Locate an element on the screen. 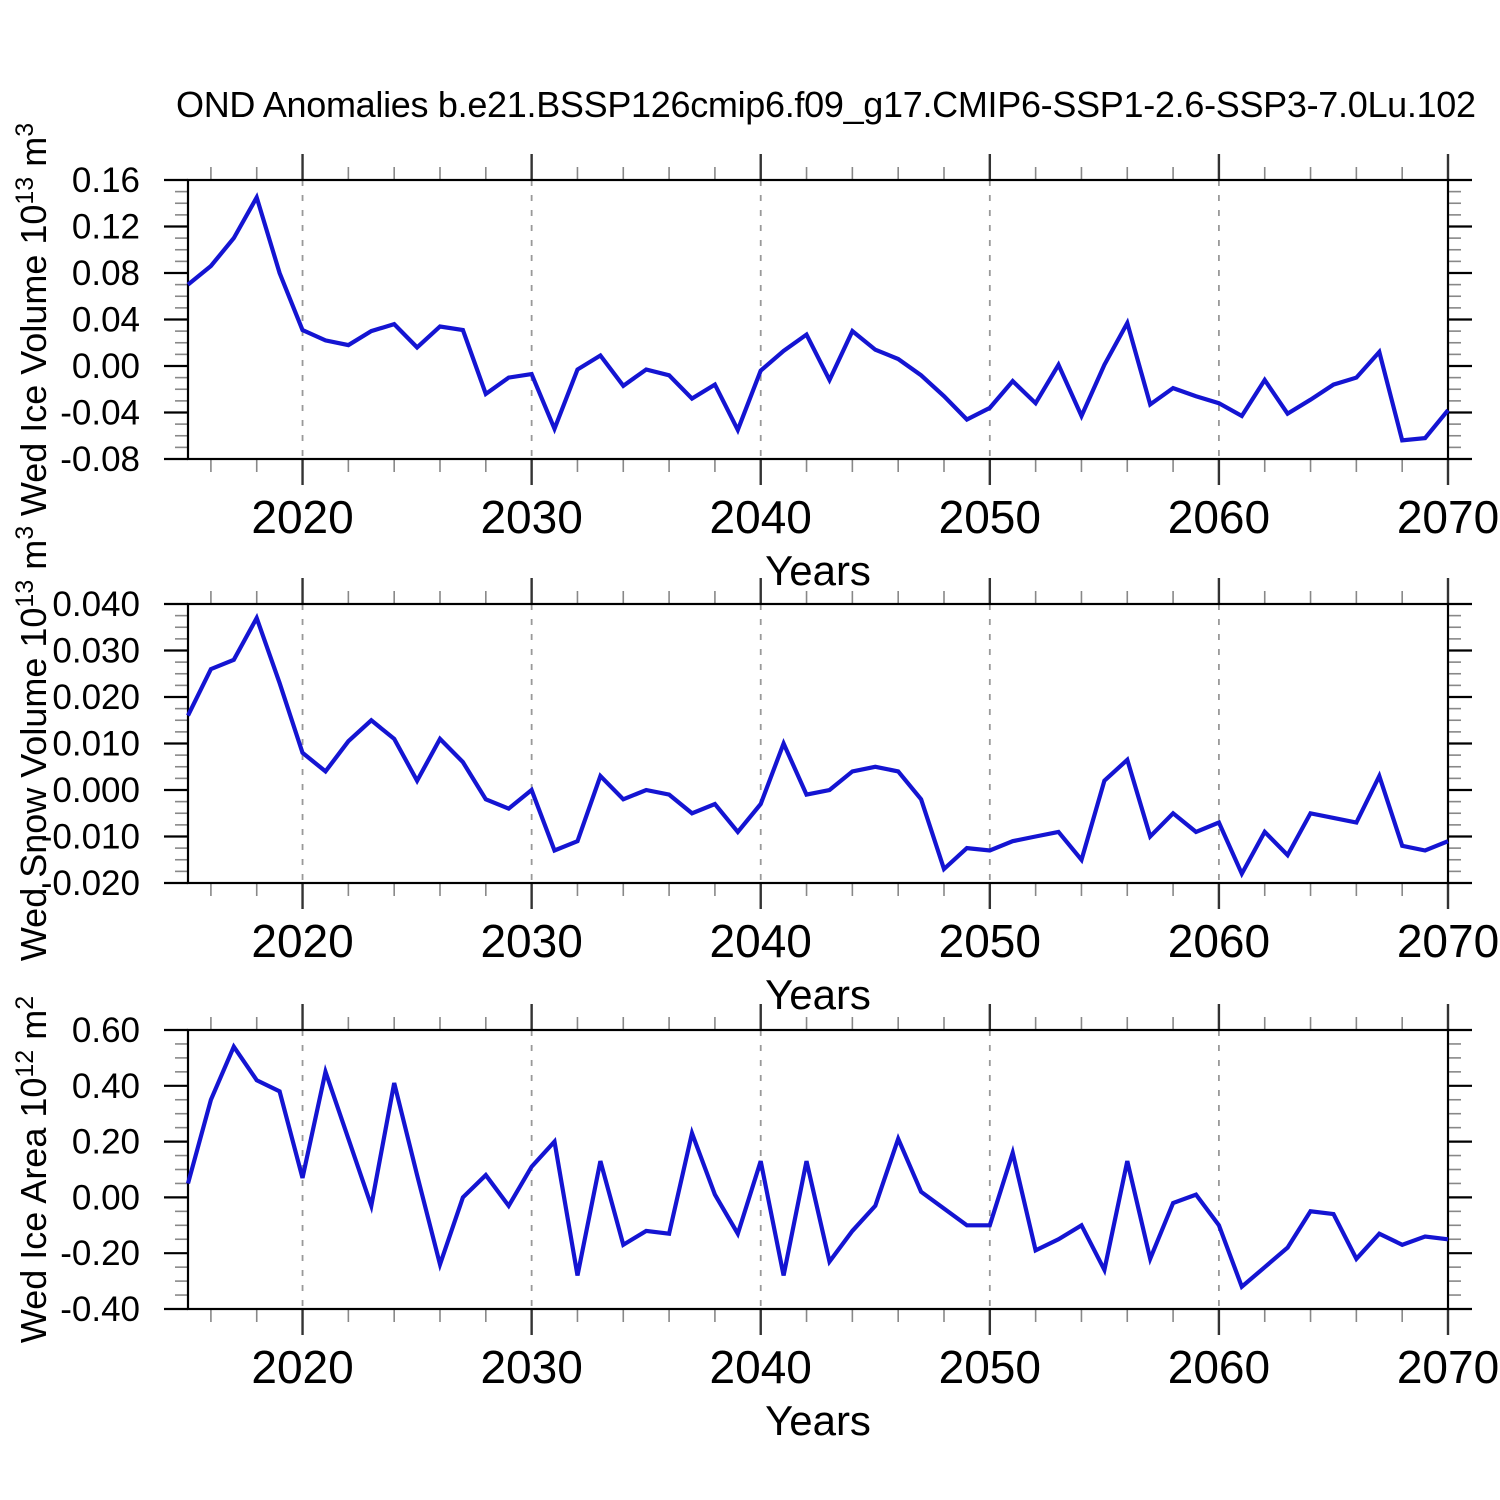 The height and width of the screenshot is (1500, 1500). y-tick-label: 0.40 is located at coordinates (106, 1086).